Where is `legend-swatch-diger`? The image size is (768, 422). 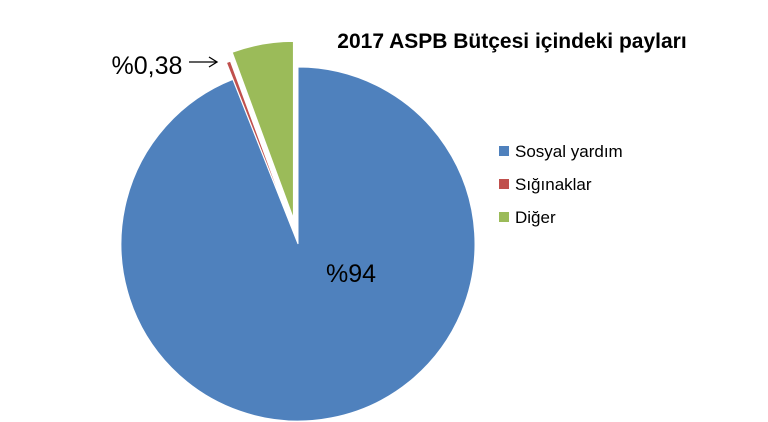 legend-swatch-diger is located at coordinates (504, 217).